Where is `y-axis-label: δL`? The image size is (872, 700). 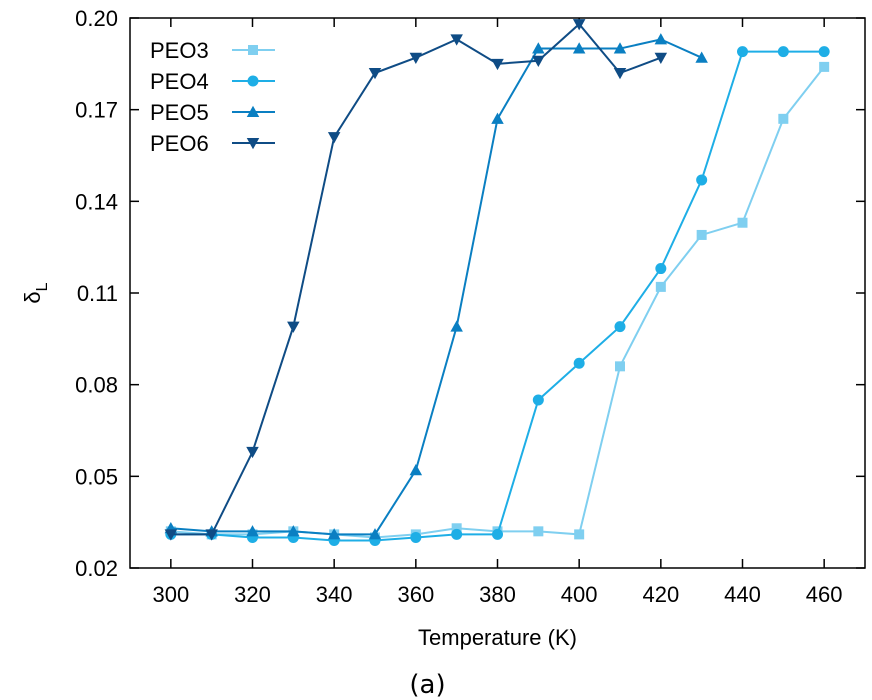
y-axis-label: δL is located at coordinates (35, 292).